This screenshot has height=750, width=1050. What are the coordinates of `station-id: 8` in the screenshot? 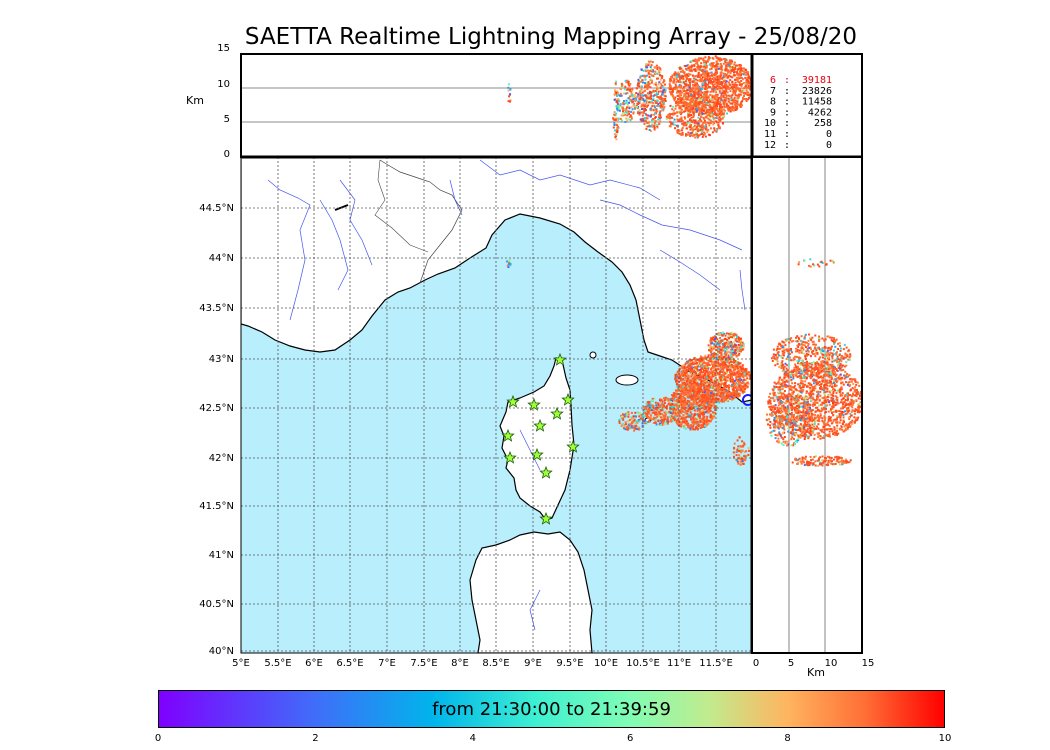 It's located at (773, 102).